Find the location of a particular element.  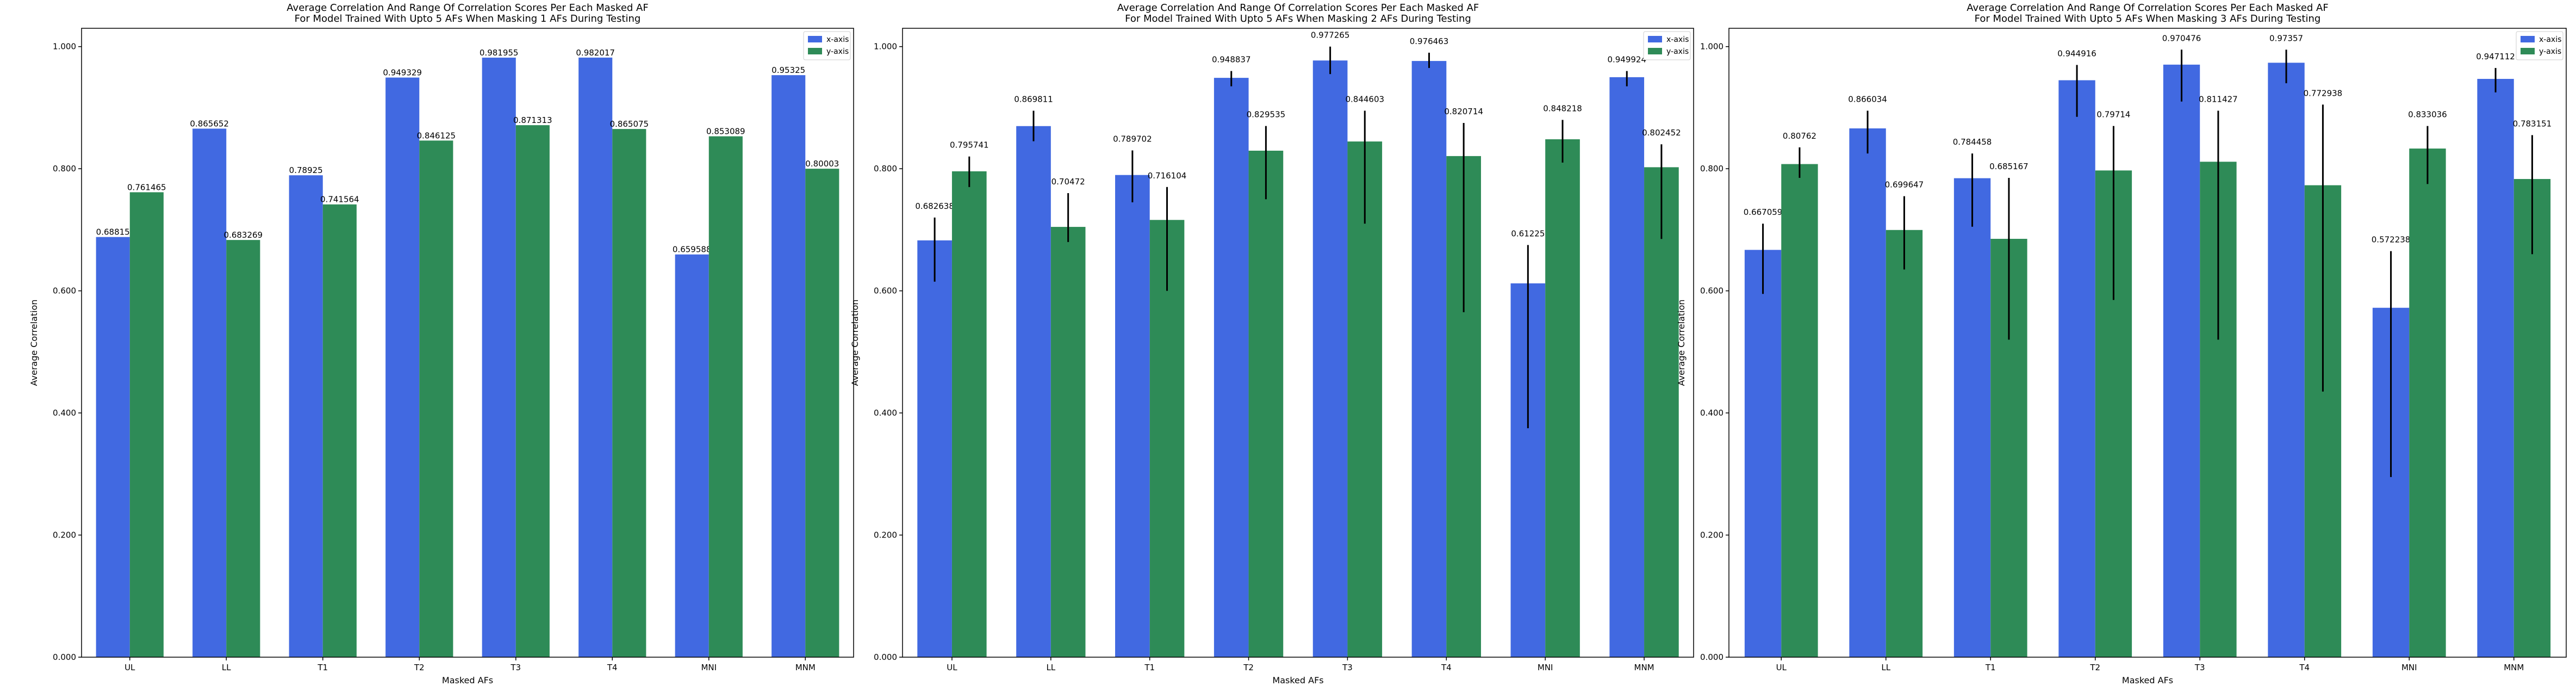

data-label: 0.802452 is located at coordinates (1661, 133).